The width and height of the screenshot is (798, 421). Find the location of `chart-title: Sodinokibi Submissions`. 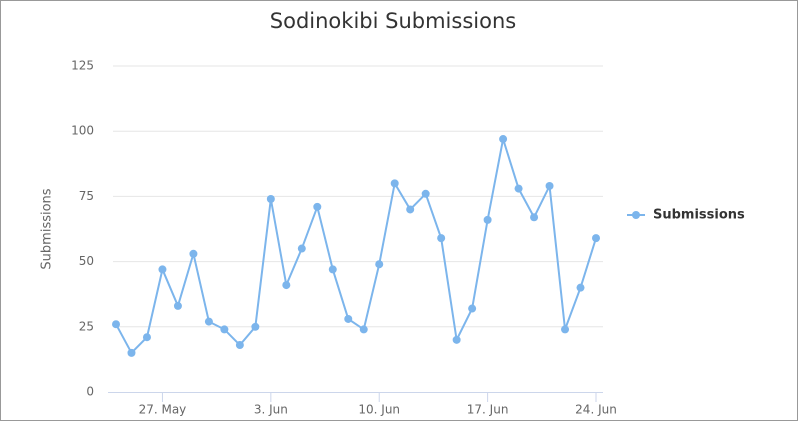

chart-title: Sodinokibi Submissions is located at coordinates (393, 21).